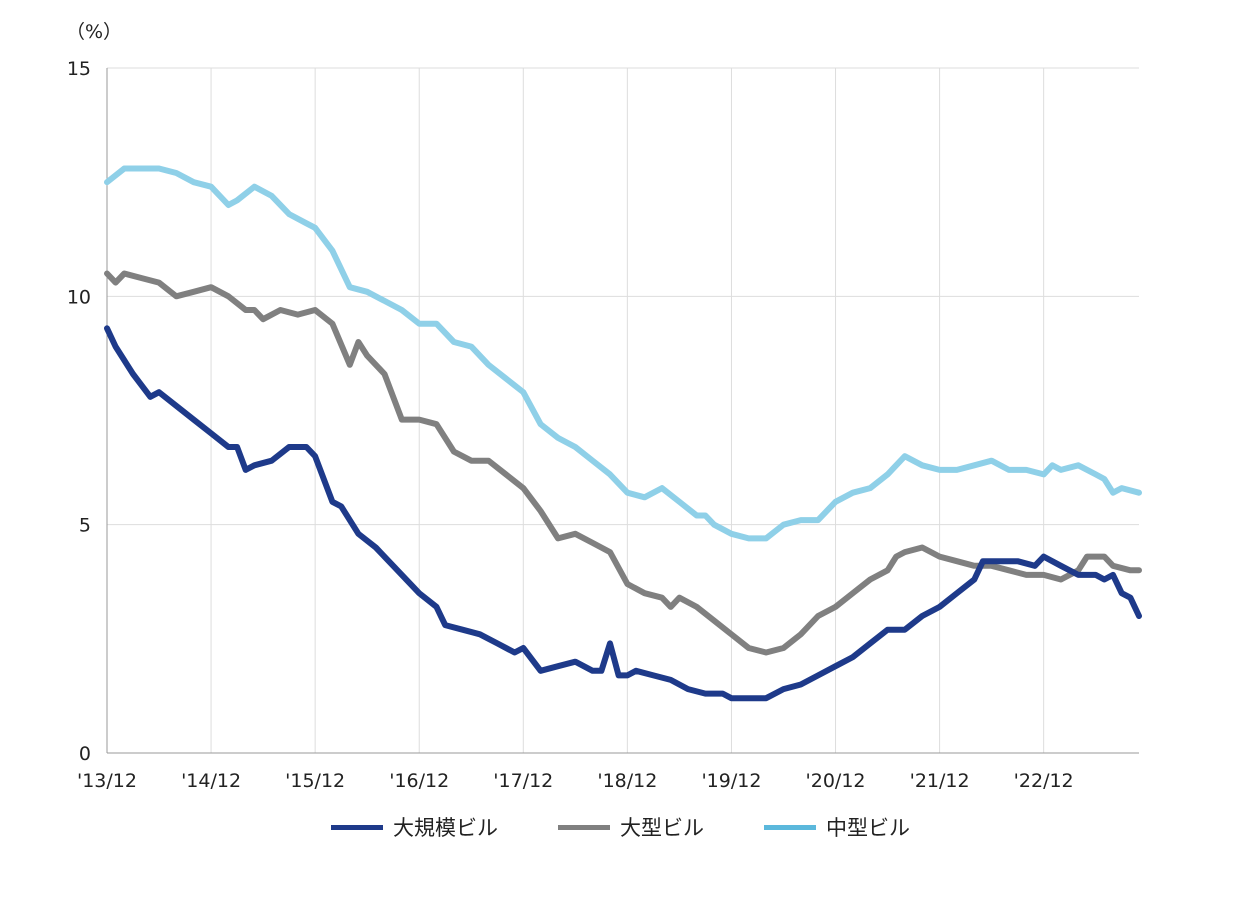 This screenshot has height=905, width=1241. Describe the element at coordinates (445, 828) in the screenshot. I see `legend-label-0: 大規模ビル` at that location.